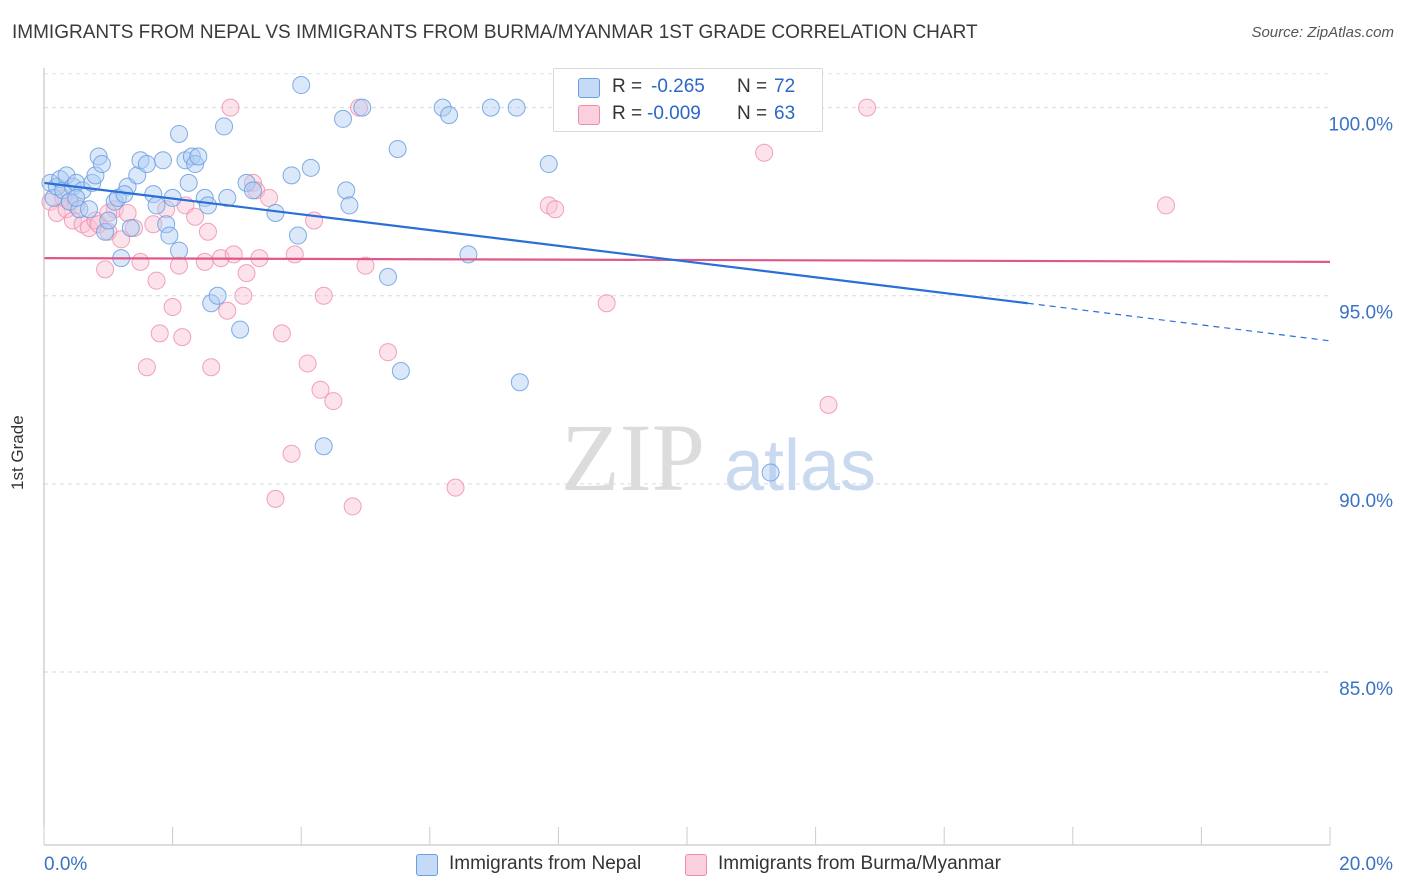 The width and height of the screenshot is (1406, 892). Describe the element at coordinates (718, 457) in the screenshot. I see `watermark: ZIP atlas` at that location.